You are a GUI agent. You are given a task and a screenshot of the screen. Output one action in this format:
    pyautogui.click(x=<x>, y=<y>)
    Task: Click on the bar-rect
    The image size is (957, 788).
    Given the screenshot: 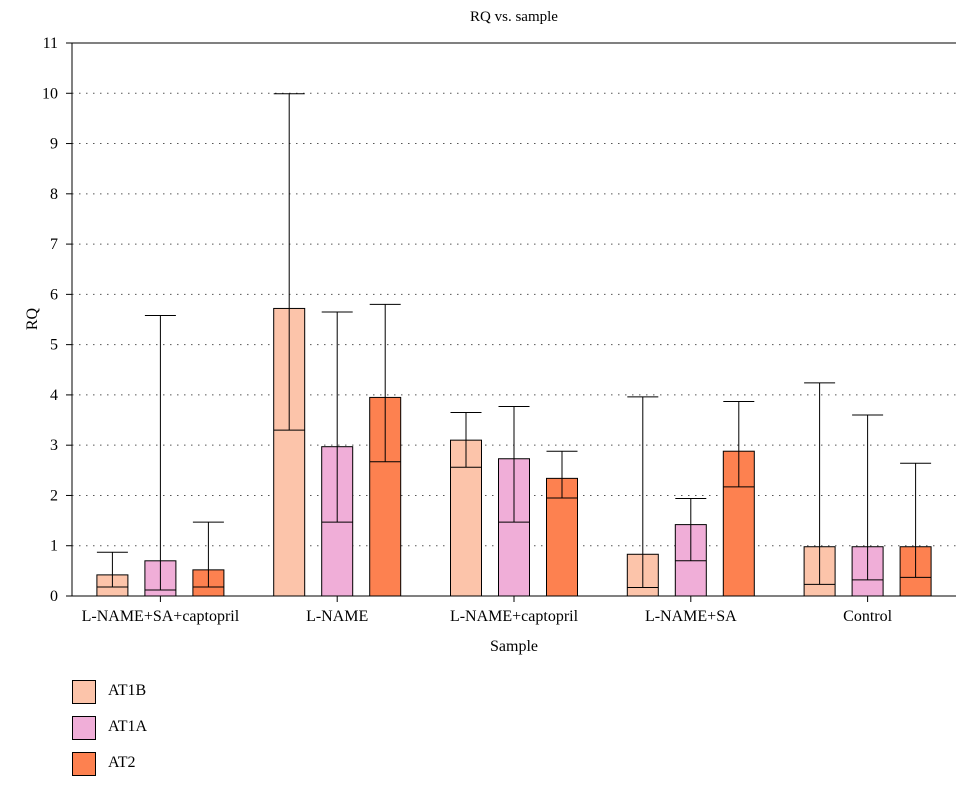 What is the action you would take?
    pyautogui.click(x=514, y=527)
    